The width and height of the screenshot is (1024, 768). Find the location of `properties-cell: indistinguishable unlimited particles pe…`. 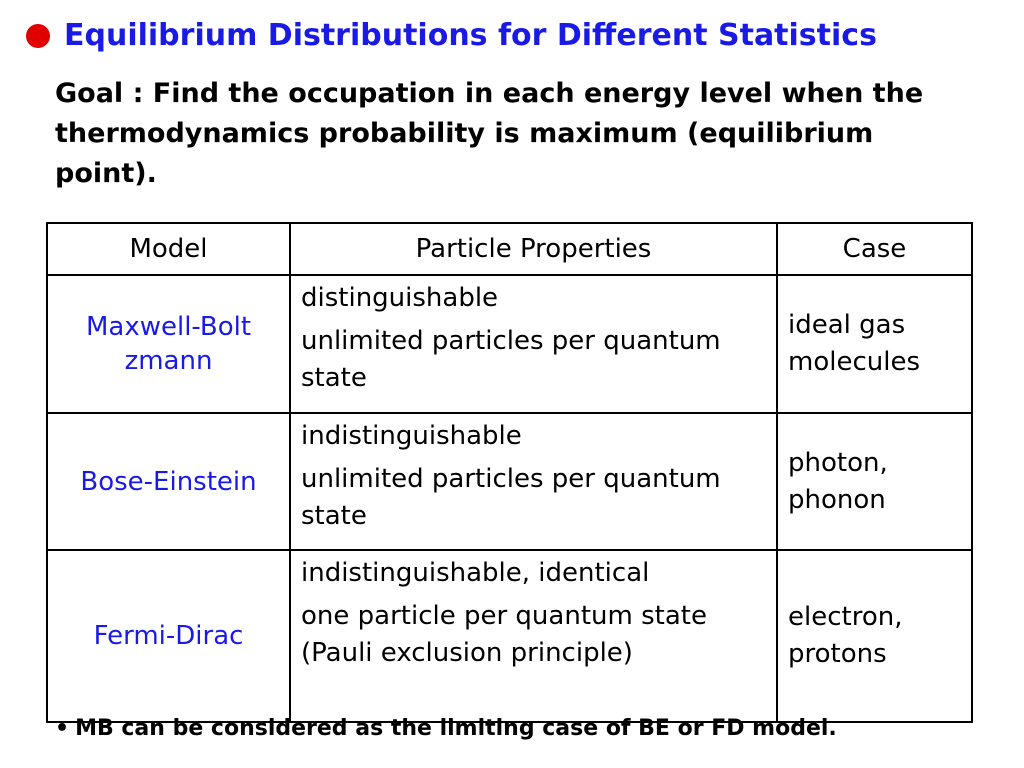

properties-cell: indistinguishable unlimited particles pe… is located at coordinates (533, 481).